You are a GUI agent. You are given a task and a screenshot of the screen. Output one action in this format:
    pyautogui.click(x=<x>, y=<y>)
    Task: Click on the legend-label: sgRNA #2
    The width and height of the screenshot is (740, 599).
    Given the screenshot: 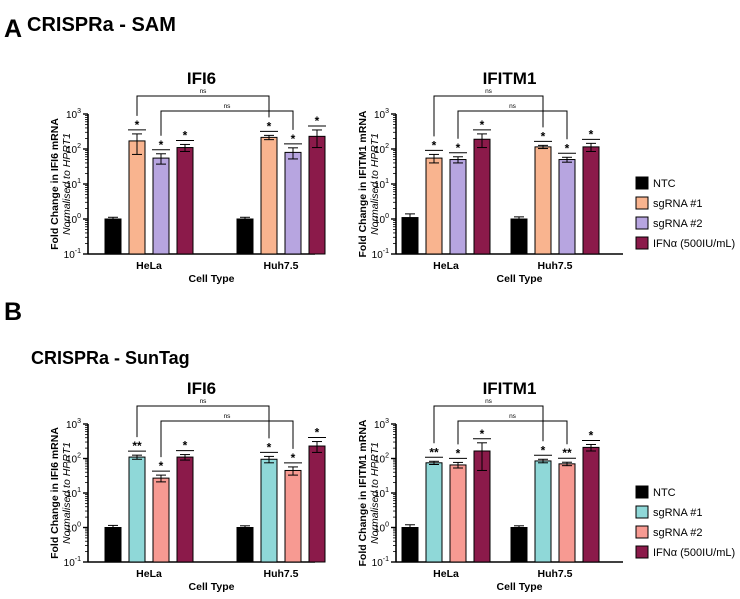 What is the action you would take?
    pyautogui.click(x=678, y=533)
    